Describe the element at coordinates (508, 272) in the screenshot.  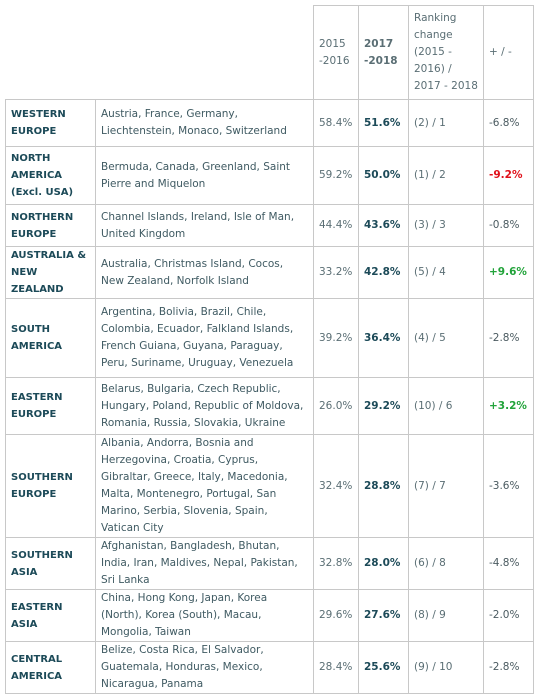
I see `change-cell: +9.6%` at that location.